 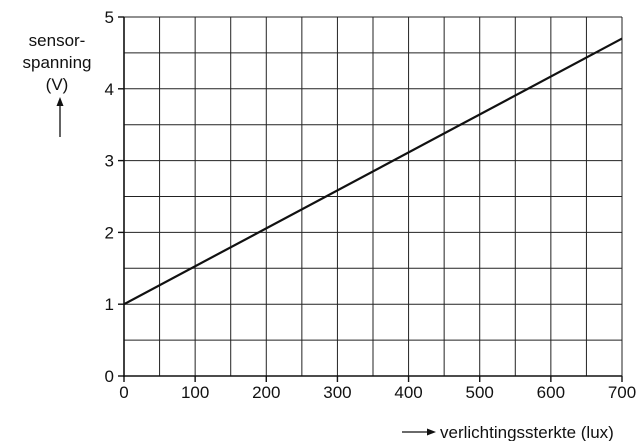 I want to click on y-tick-label: 5, so click(x=109, y=17).